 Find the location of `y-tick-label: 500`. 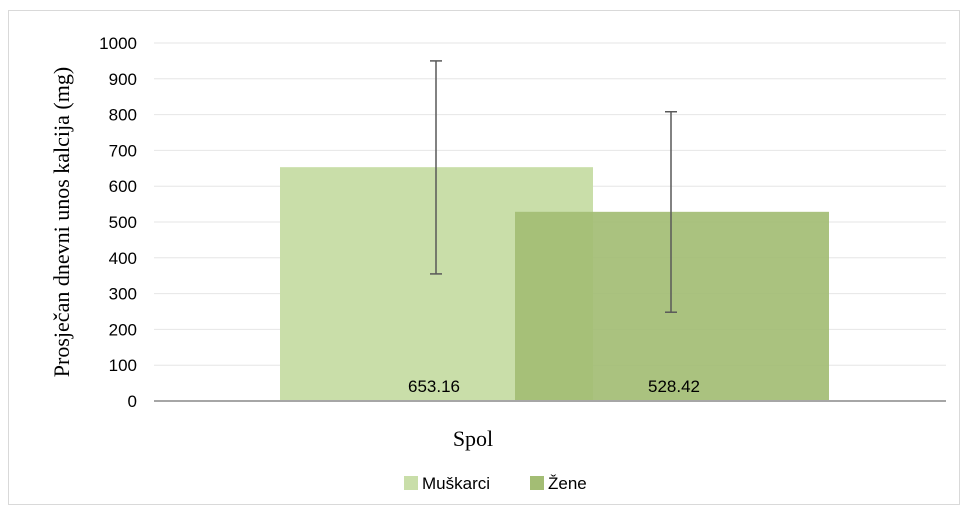

y-tick-label: 500 is located at coordinates (123, 222).